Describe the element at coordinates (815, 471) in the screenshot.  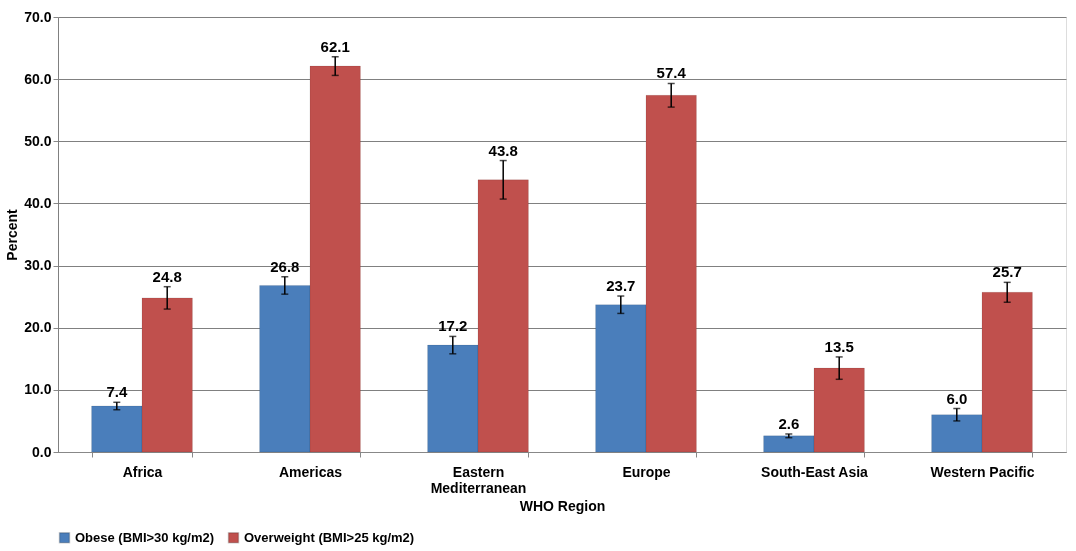
I see `x-tick-label: South-East Asia` at that location.